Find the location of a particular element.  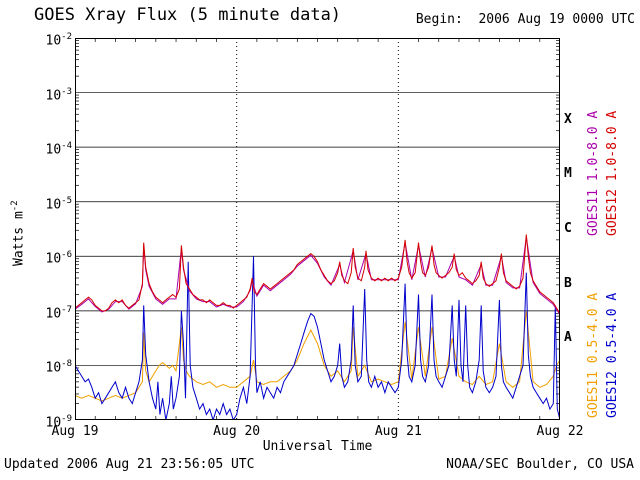

flare-class-label-c: C is located at coordinates (568, 228).